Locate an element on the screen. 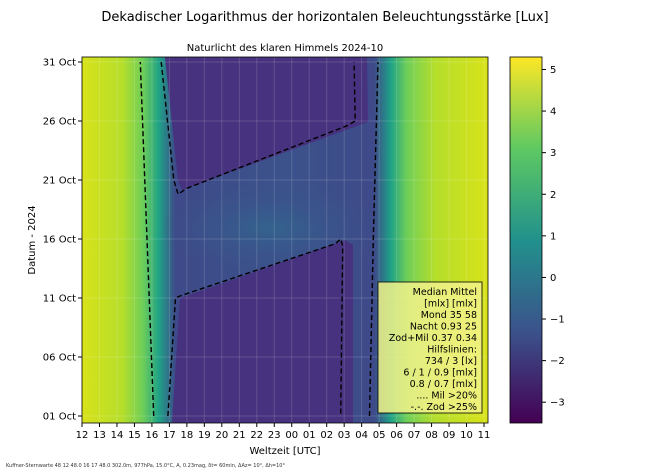  y-tick-label: 11 Oct is located at coordinates (59, 299).